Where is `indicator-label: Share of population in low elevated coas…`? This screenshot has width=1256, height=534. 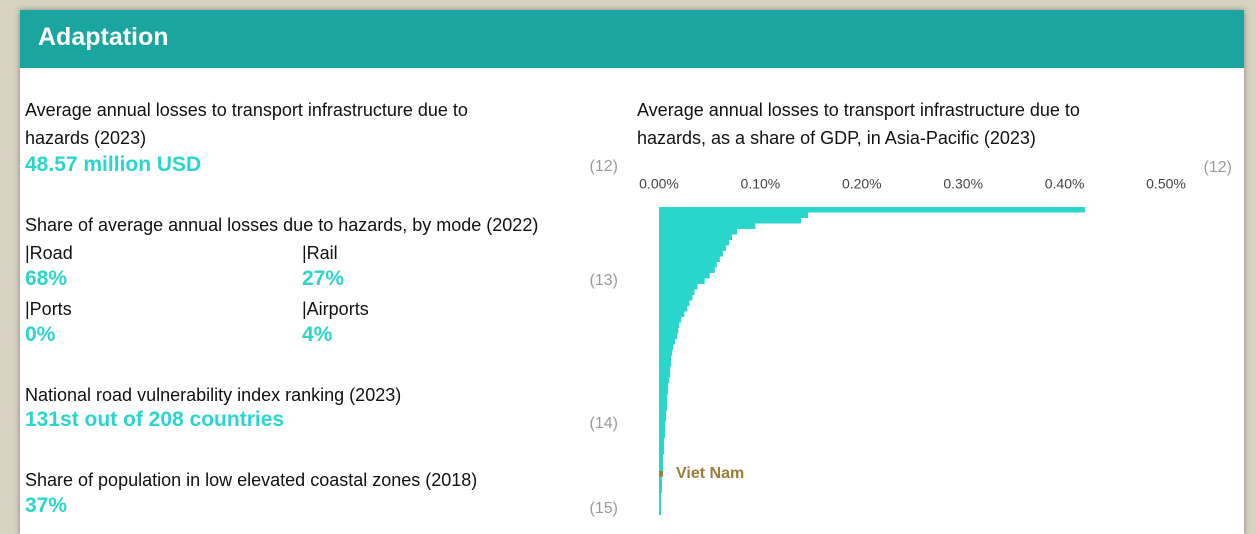
indicator-label: Share of population in low elevated coas… is located at coordinates (251, 480).